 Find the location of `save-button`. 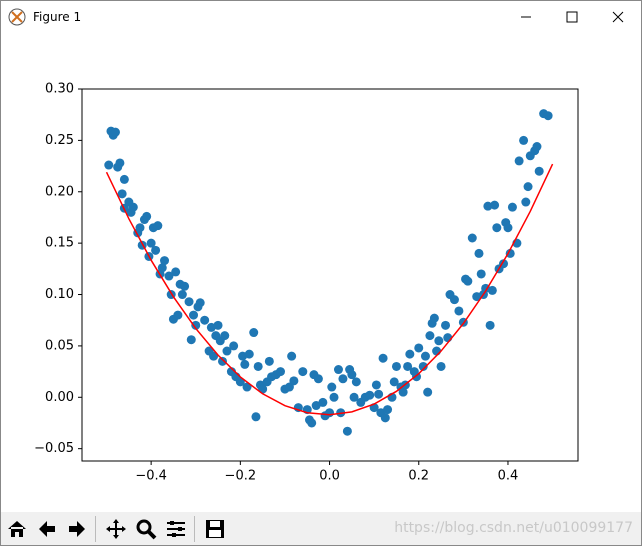

save-button is located at coordinates (215, 529).